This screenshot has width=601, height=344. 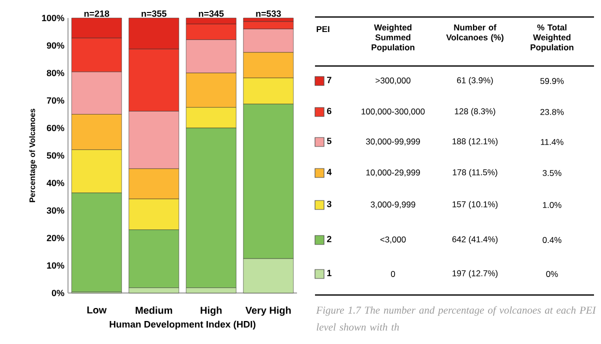 What do you see at coordinates (268, 13) in the screenshot?
I see `annotation: n=533` at bounding box center [268, 13].